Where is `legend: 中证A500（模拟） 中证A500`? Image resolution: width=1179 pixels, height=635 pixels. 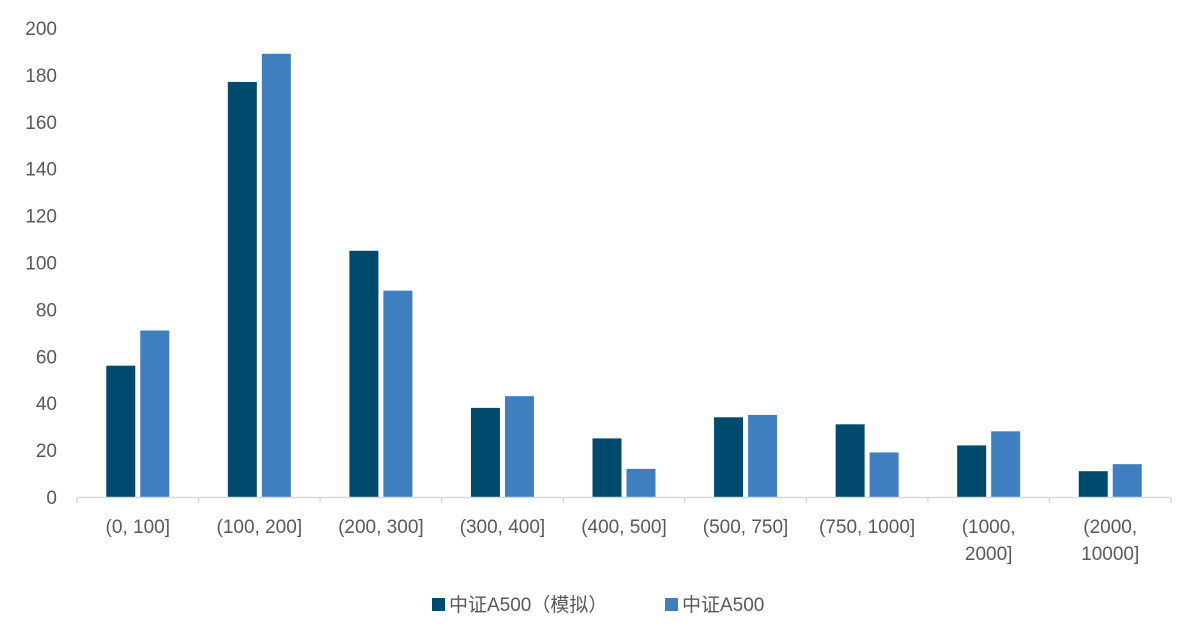
legend: 中证A500（模拟） 中证A500 is located at coordinates (598, 605).